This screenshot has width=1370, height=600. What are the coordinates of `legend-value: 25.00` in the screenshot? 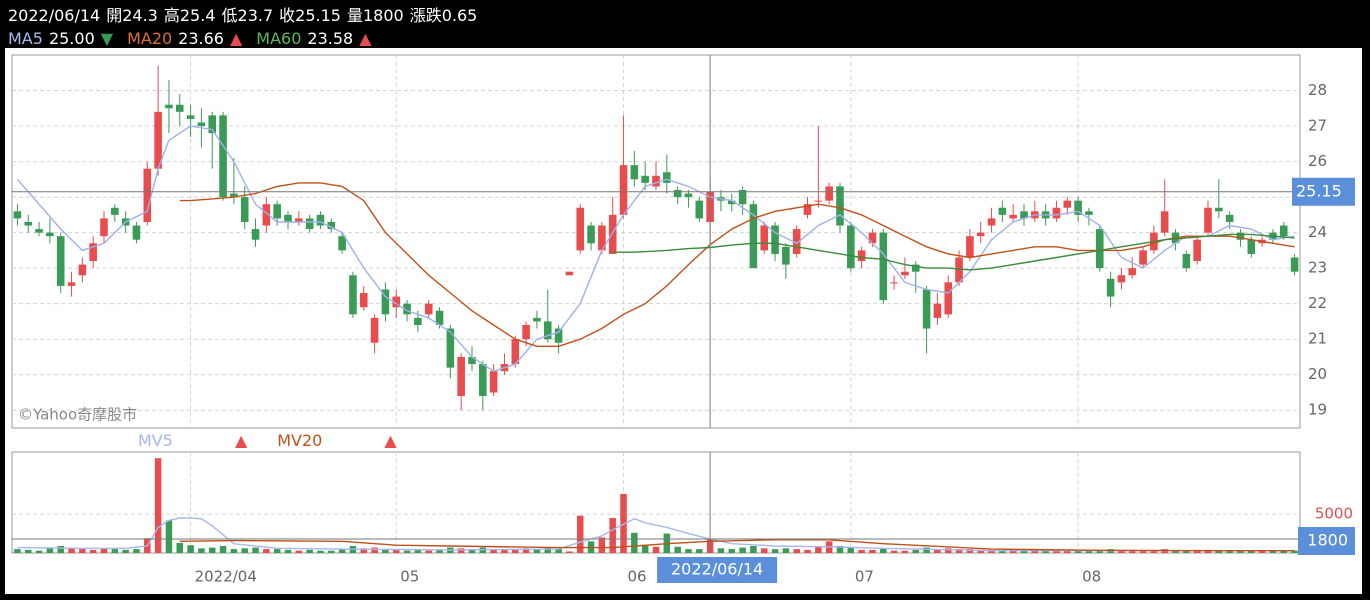 It's located at (72, 38).